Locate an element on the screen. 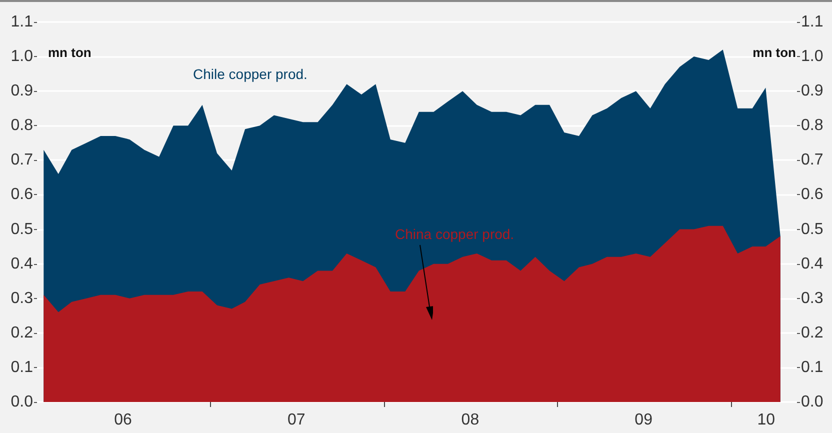  y2-tick-label: 0.6 is located at coordinates (812, 195).